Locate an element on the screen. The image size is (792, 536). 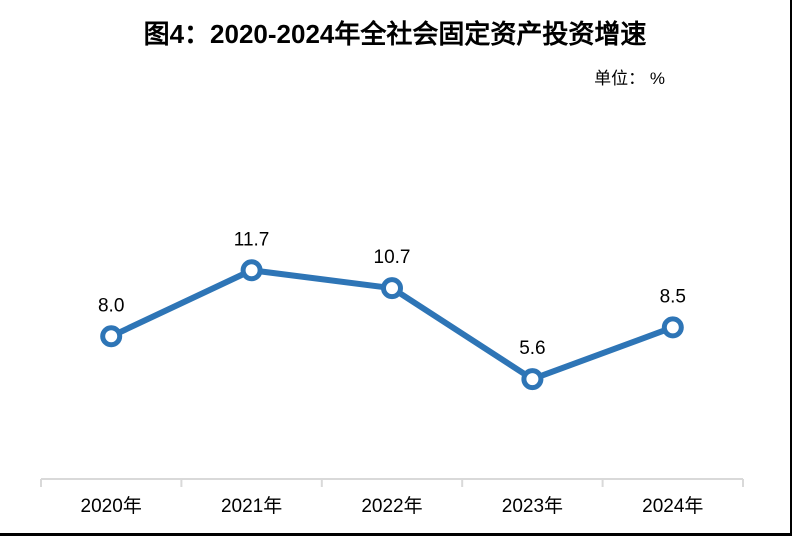
data-point-2022年 is located at coordinates (392, 288).